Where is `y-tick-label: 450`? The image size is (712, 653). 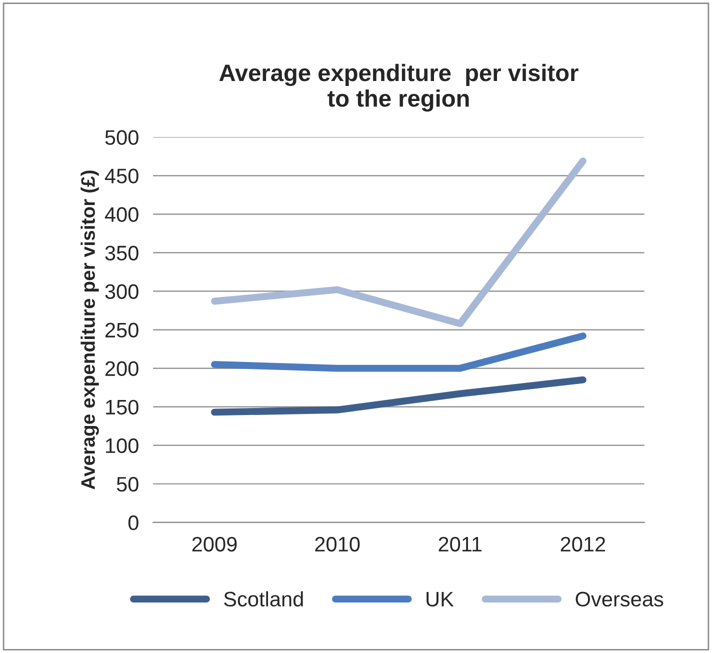 y-tick-label: 450 is located at coordinates (121, 176).